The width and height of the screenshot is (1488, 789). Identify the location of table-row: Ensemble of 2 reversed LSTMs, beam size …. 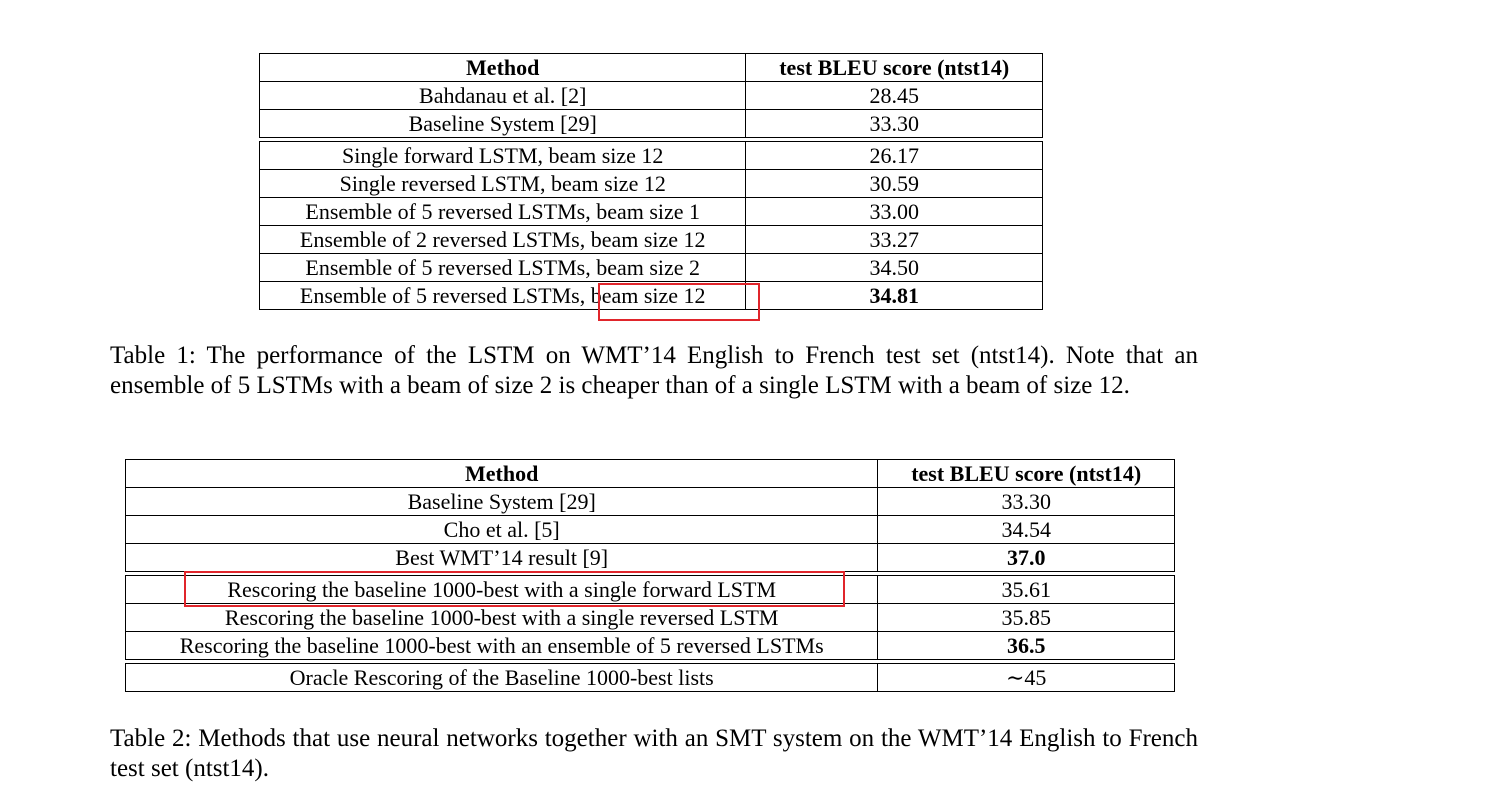
(650, 239).